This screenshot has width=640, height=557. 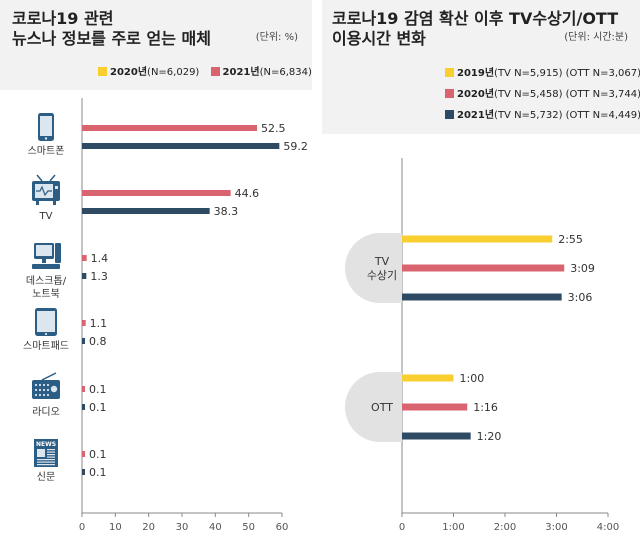 What do you see at coordinates (489, 436) in the screenshot?
I see `data-label: 1:20` at bounding box center [489, 436].